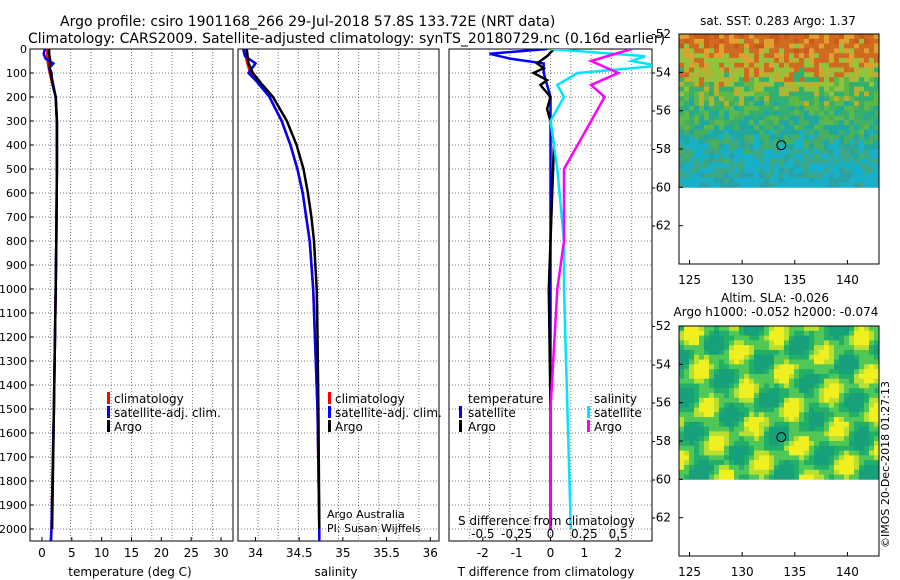 The height and width of the screenshot is (580, 900). What do you see at coordinates (588, 412) in the screenshot?
I see `legend-swatch-s-satellite` at bounding box center [588, 412].